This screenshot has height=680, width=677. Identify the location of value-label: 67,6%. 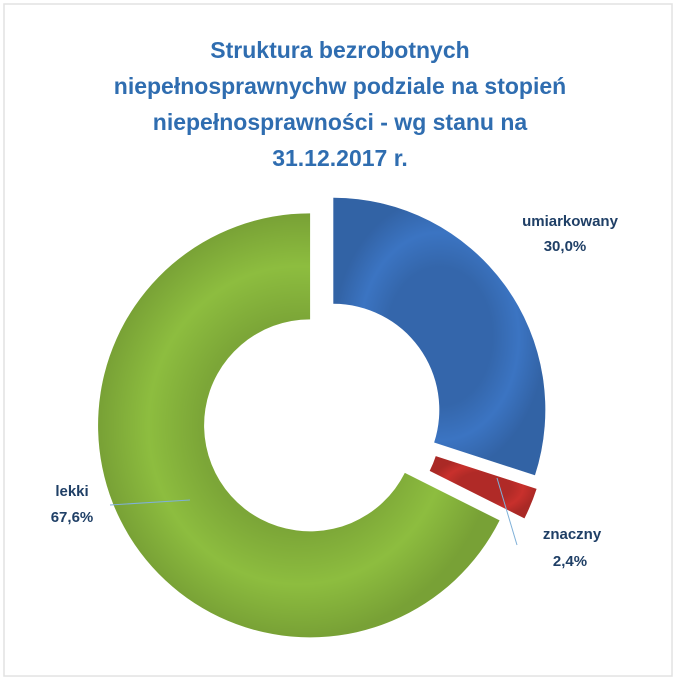
(72, 517).